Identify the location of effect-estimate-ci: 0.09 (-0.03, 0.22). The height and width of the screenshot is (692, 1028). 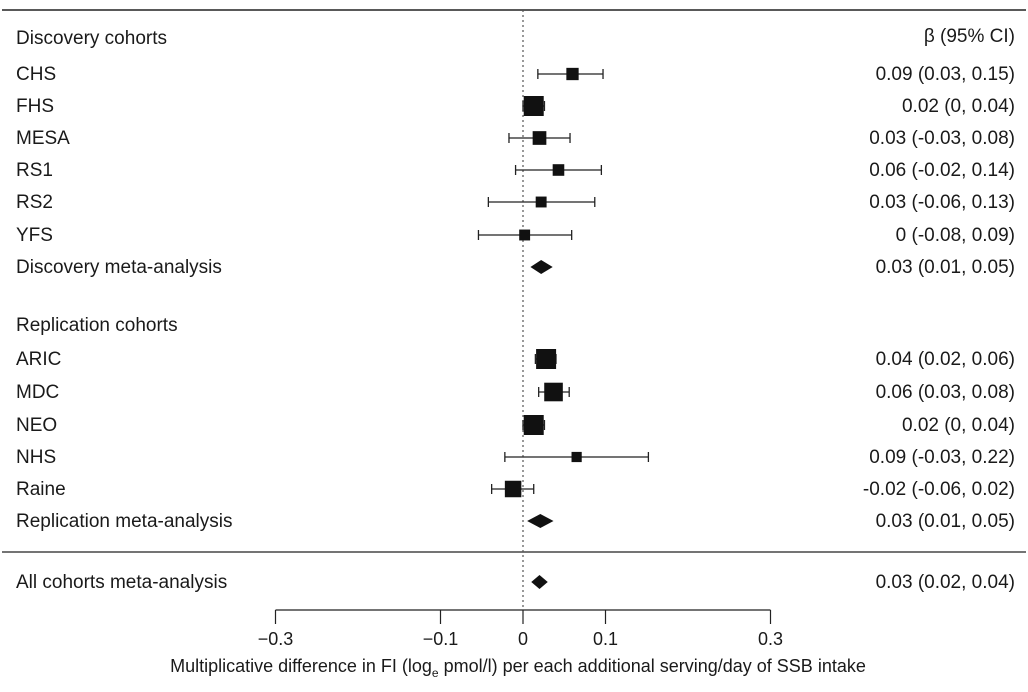
(942, 457).